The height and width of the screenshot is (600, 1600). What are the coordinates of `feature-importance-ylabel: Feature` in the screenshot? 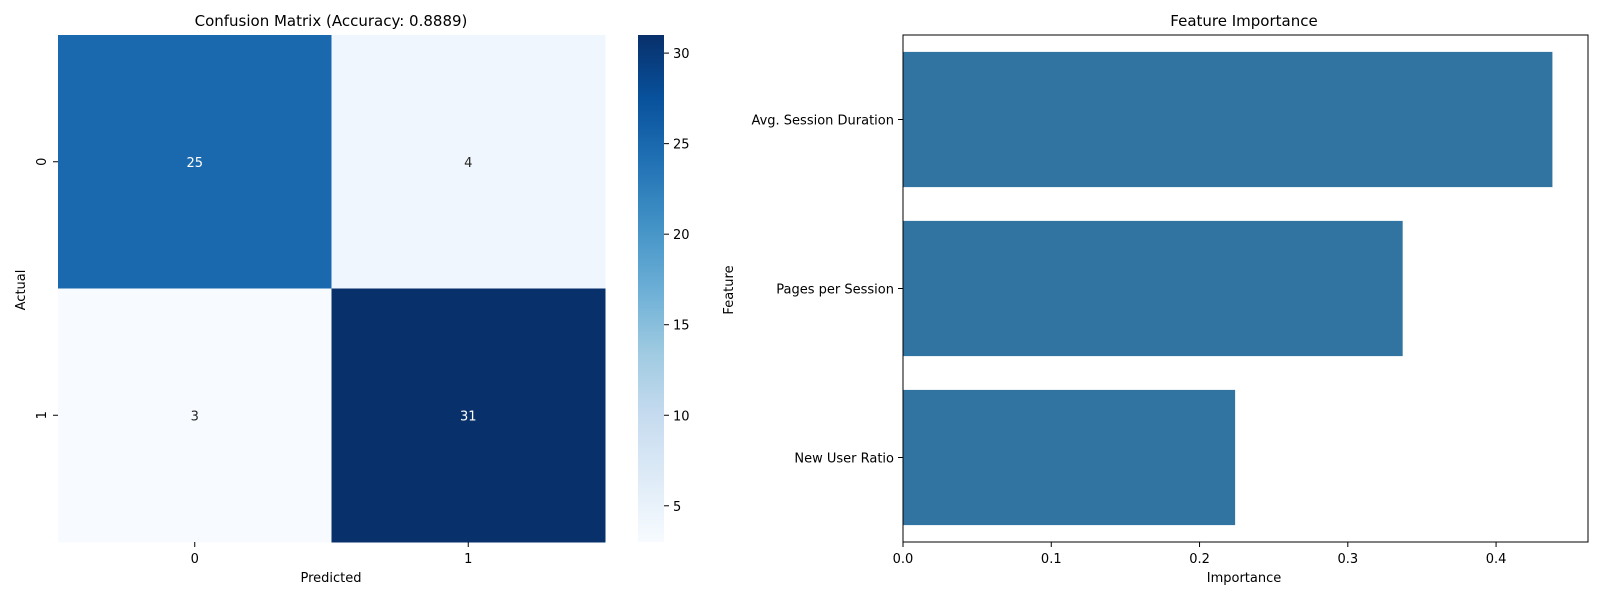 It's located at (729, 289).